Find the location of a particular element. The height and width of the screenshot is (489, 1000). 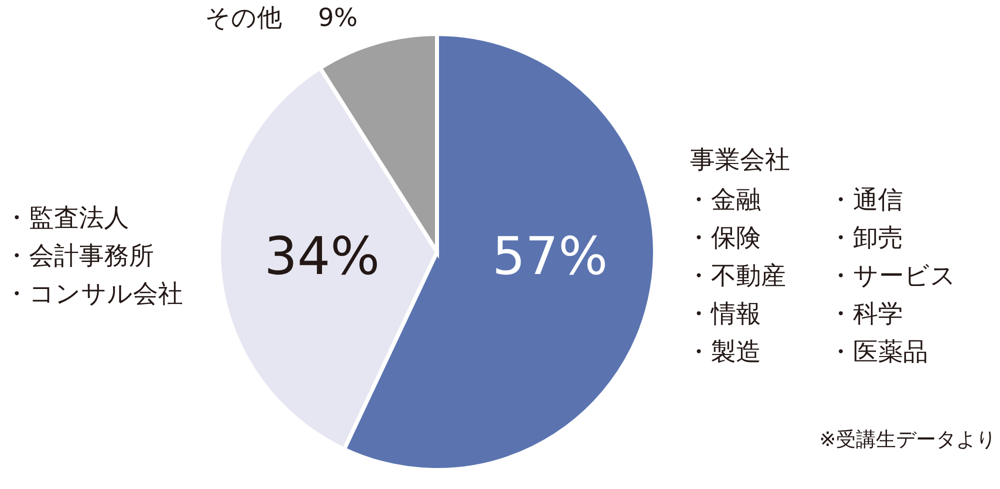

slice-label: その他 is located at coordinates (243, 17).